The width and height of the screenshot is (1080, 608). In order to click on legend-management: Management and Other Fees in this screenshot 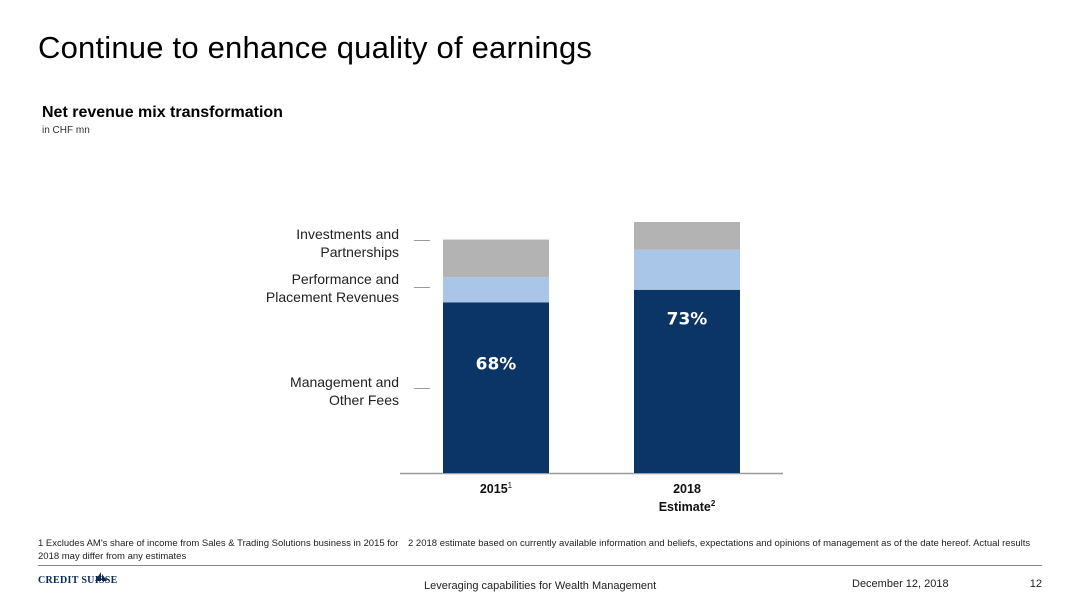, I will do `click(344, 391)`.